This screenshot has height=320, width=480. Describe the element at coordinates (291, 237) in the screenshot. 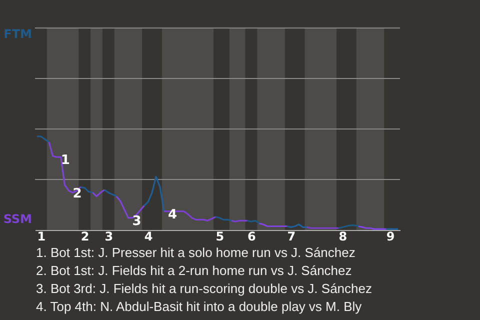

I see `x-tick-label: 7` at that location.